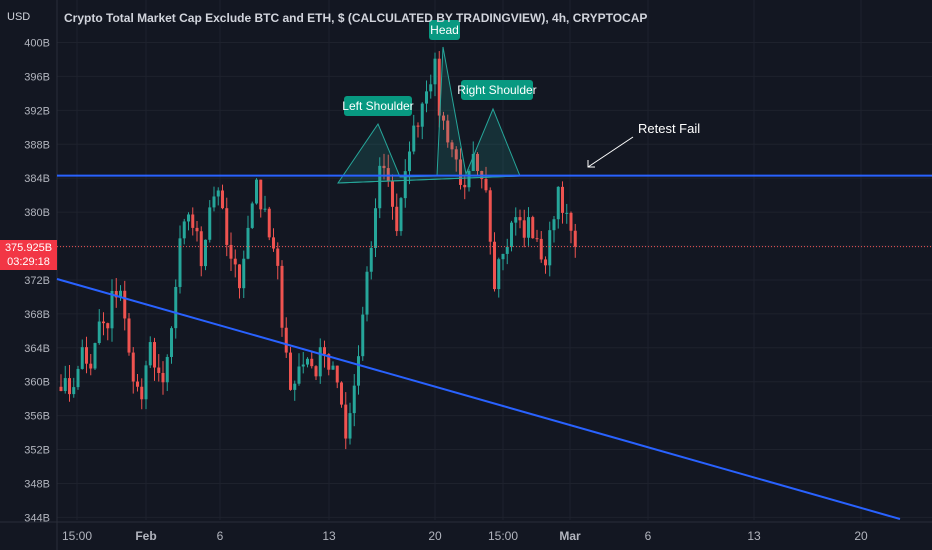  I want to click on left-shoulder-label: Left Shoulder, so click(378, 106).